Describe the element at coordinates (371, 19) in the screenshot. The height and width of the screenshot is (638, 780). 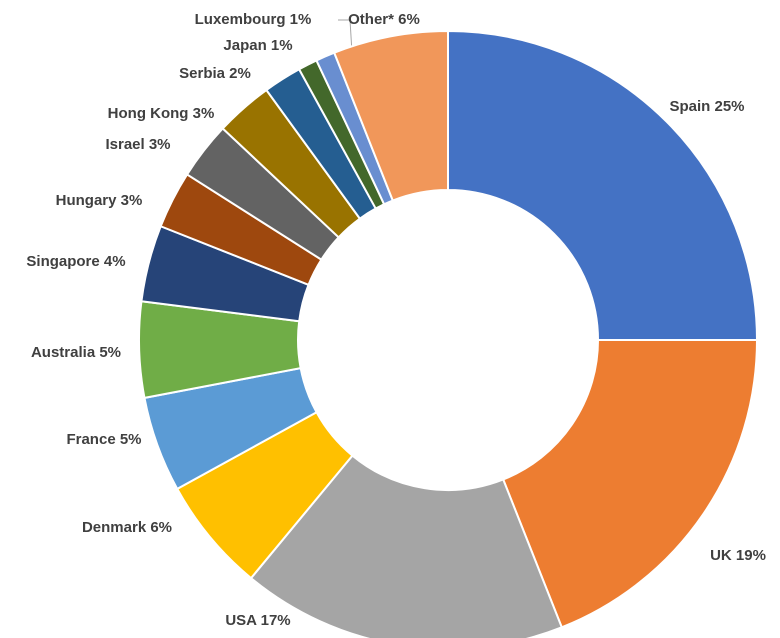
I see `slice-category: Other*` at that location.